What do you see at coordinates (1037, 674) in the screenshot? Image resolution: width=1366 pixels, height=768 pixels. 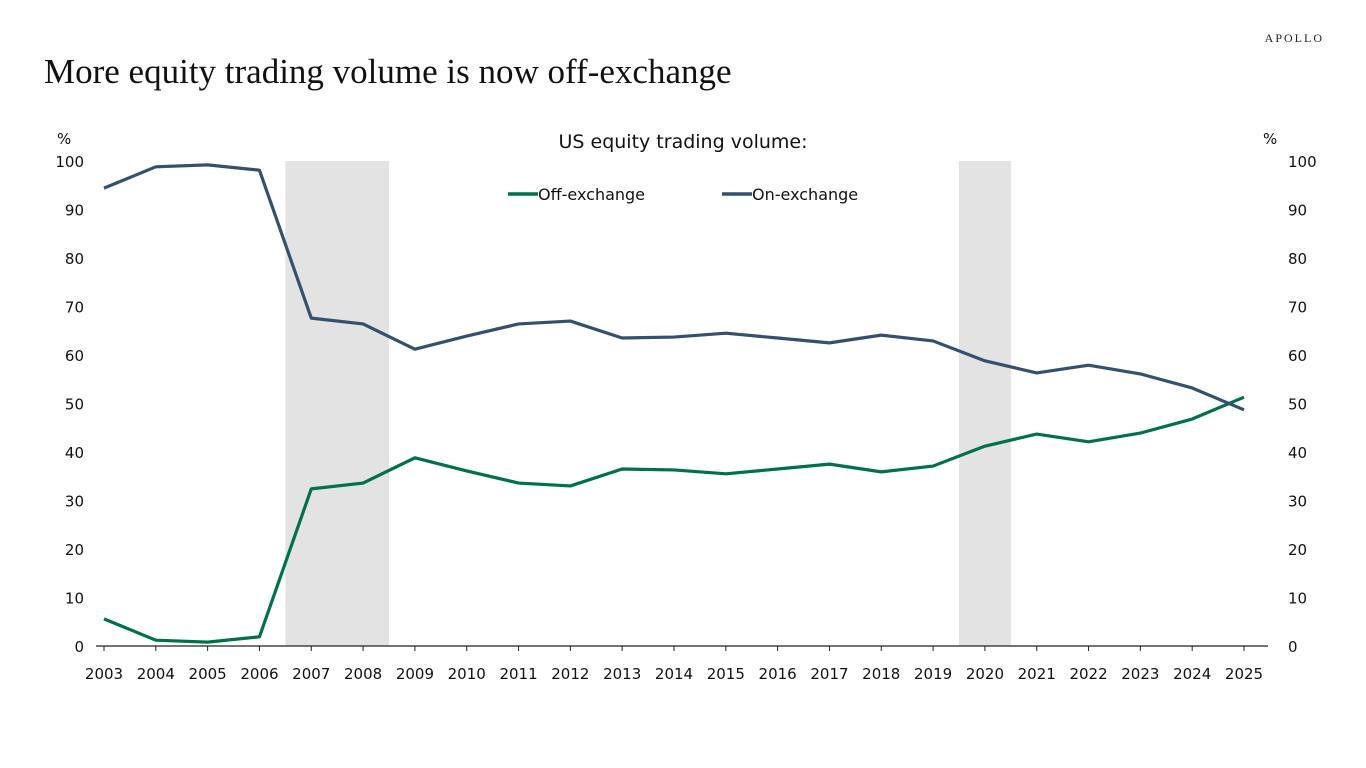 I see `x-tick-label: 2021` at bounding box center [1037, 674].